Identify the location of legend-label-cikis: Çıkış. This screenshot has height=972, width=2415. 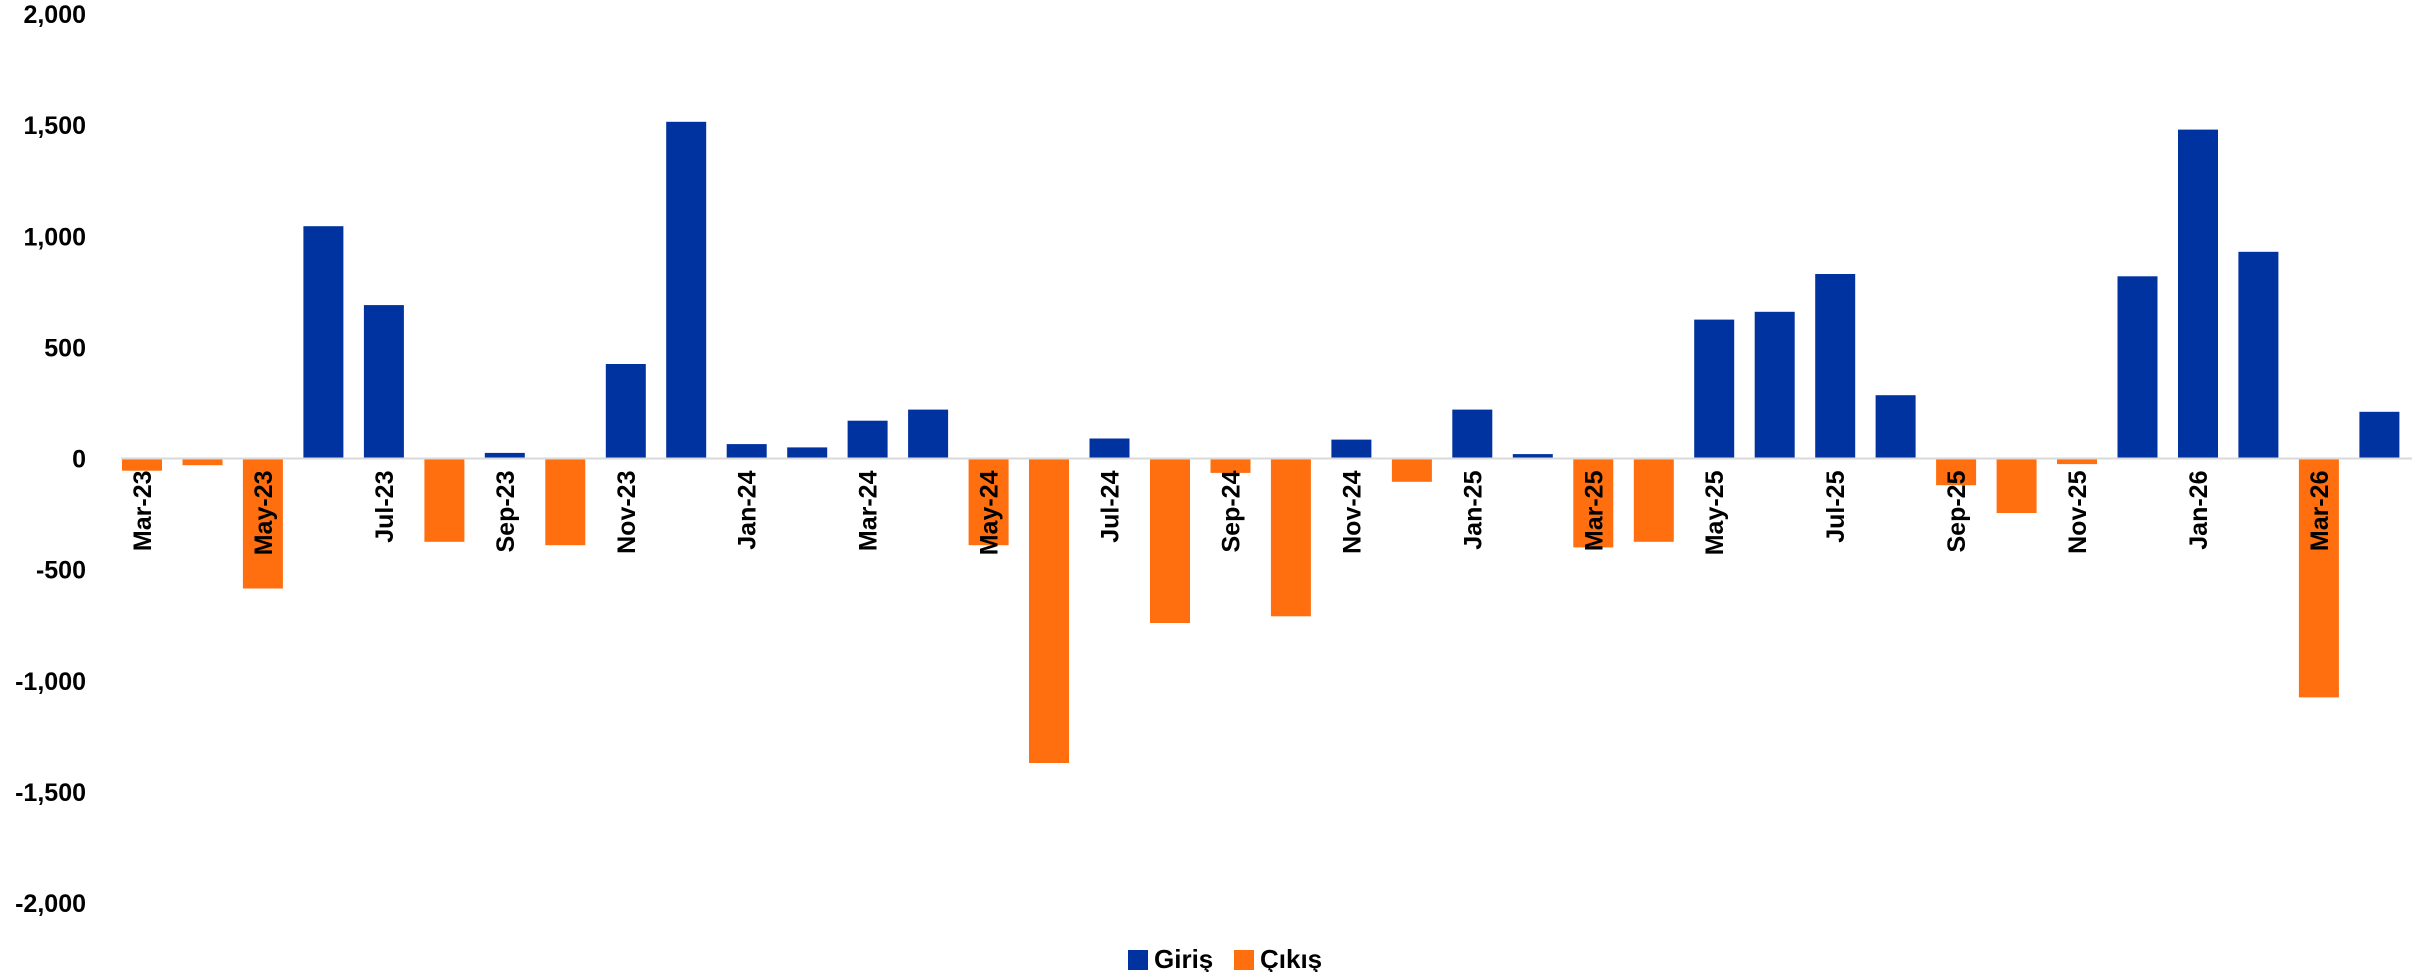
(1291, 958).